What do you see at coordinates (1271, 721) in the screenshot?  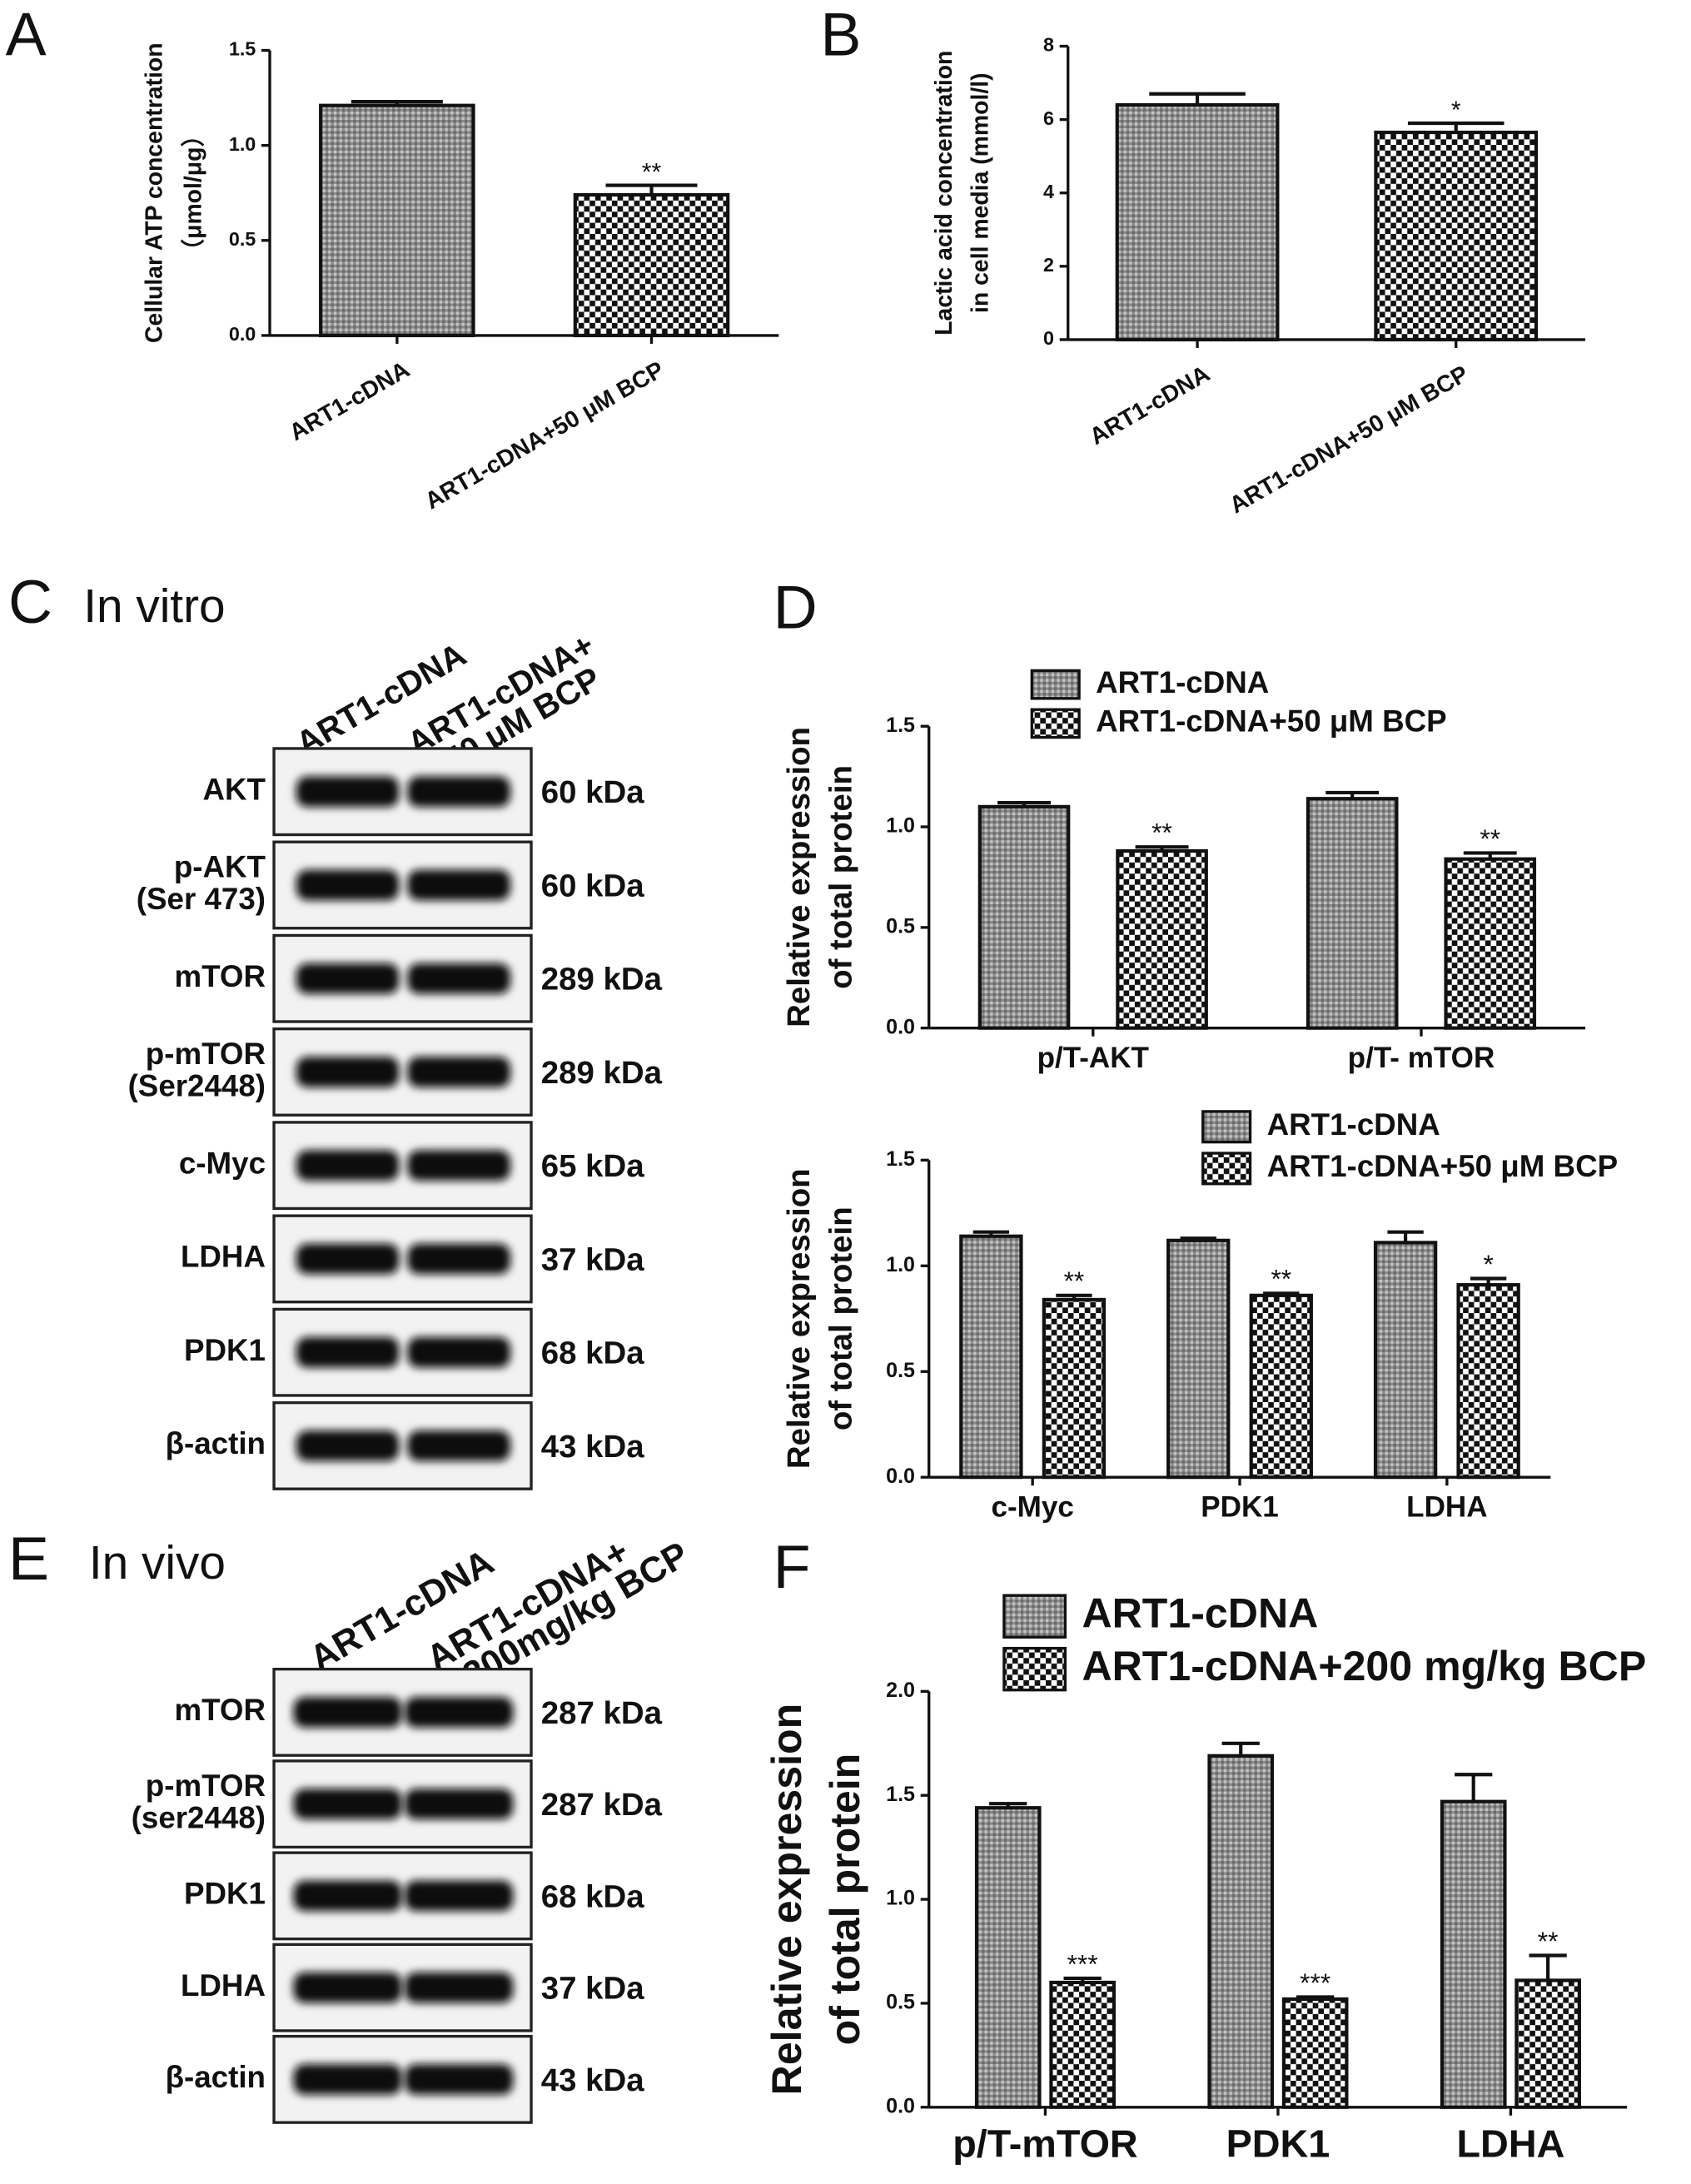 I see `legend-label: ART1-cDNA+50 μM BCP` at bounding box center [1271, 721].